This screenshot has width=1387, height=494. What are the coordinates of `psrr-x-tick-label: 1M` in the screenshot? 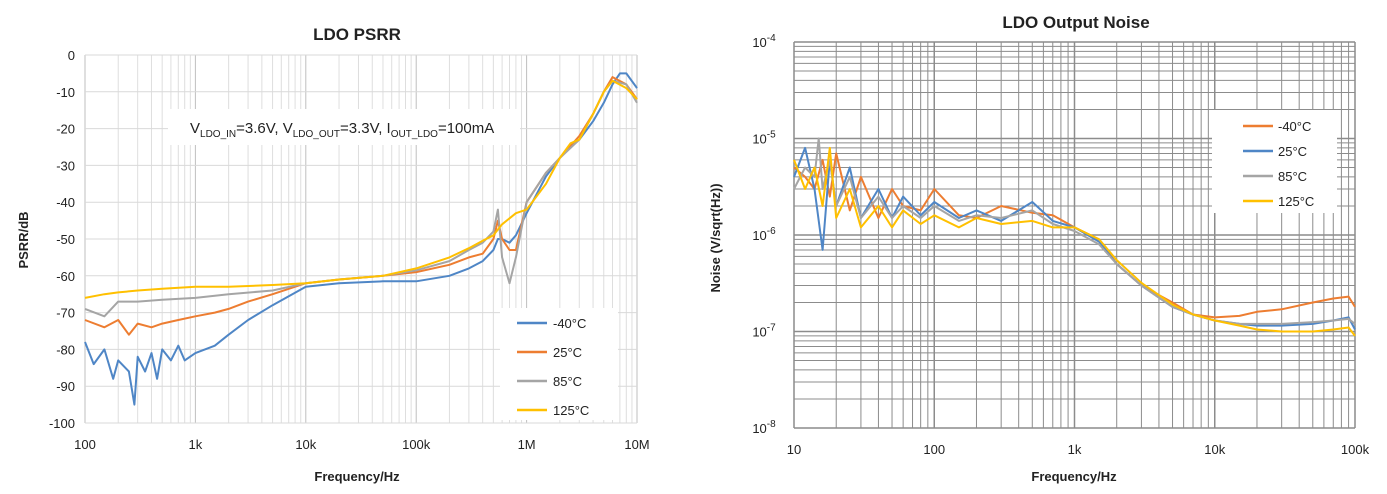 It's located at (527, 444).